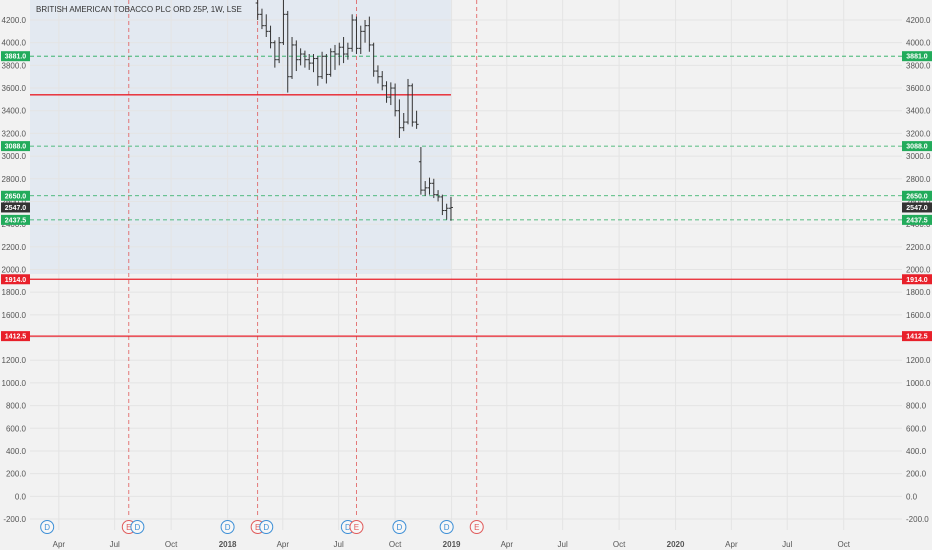 The width and height of the screenshot is (932, 550). What do you see at coordinates (16, 474) in the screenshot?
I see `y-tick-label-left: 200.0` at bounding box center [16, 474].